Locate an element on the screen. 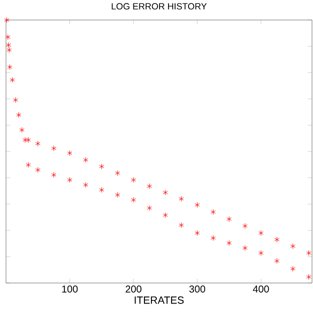 The image size is (313, 313). x-tick-label: 200 is located at coordinates (134, 289).